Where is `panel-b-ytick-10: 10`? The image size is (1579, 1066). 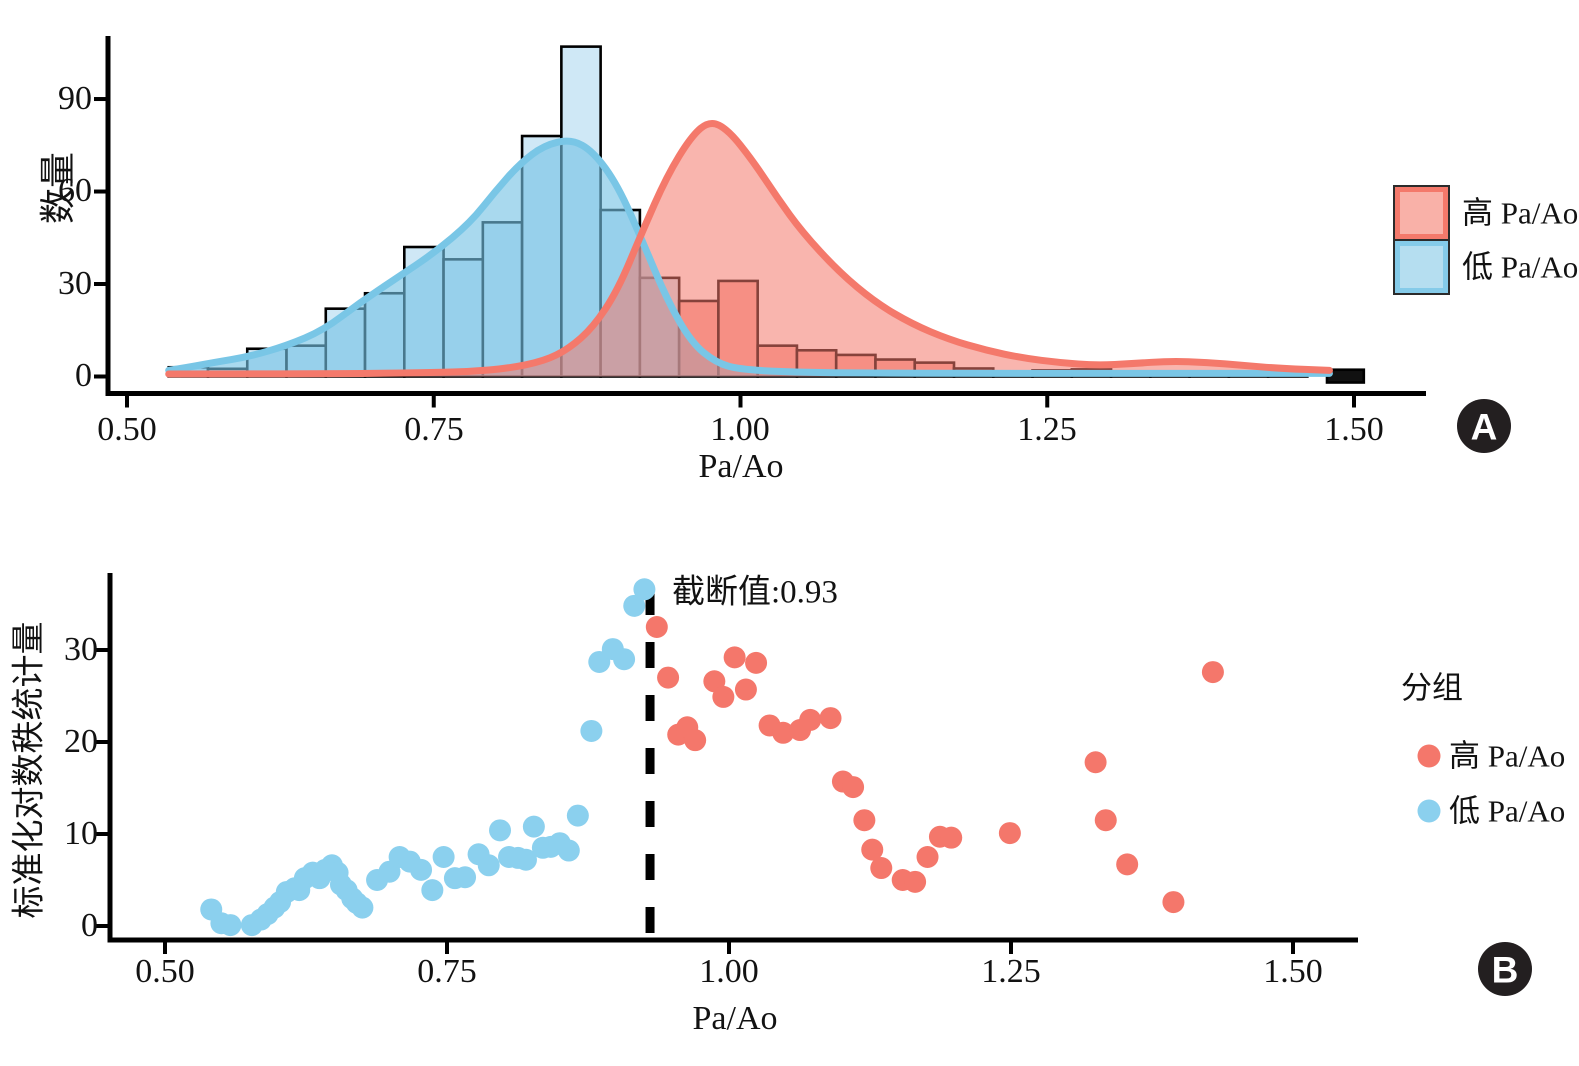
panel-b-ytick-10: 10 is located at coordinates (81, 833).